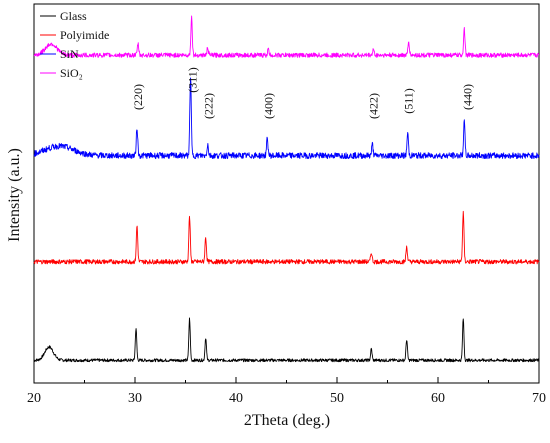 Image resolution: width=550 pixels, height=443 pixels. I want to click on x-tick-label: 30, so click(135, 398).